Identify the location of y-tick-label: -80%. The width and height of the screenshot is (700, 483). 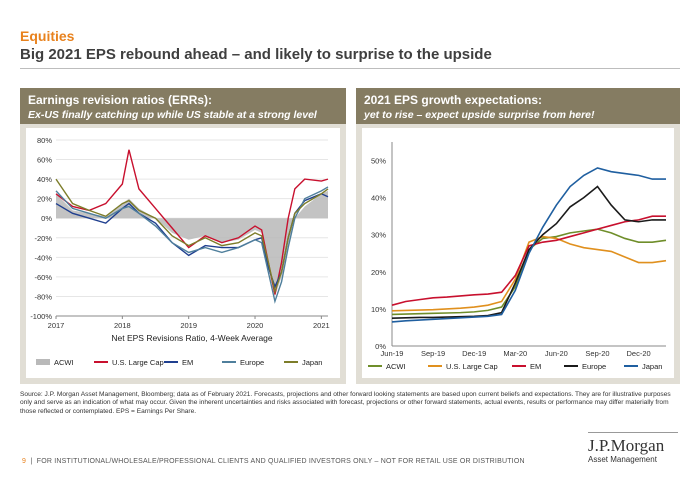
(43, 296).